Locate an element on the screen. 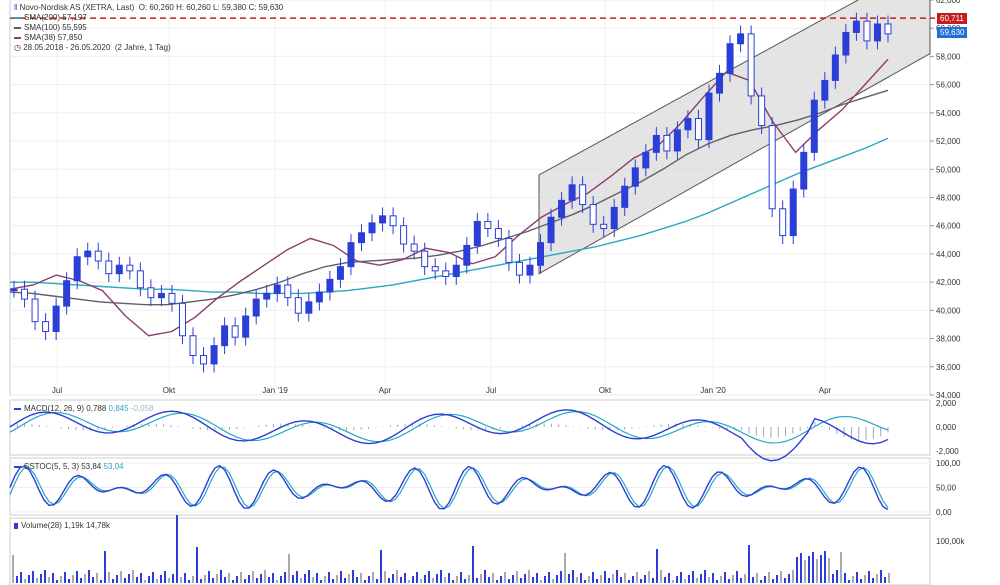  time-tick-label: Apr is located at coordinates (825, 390).